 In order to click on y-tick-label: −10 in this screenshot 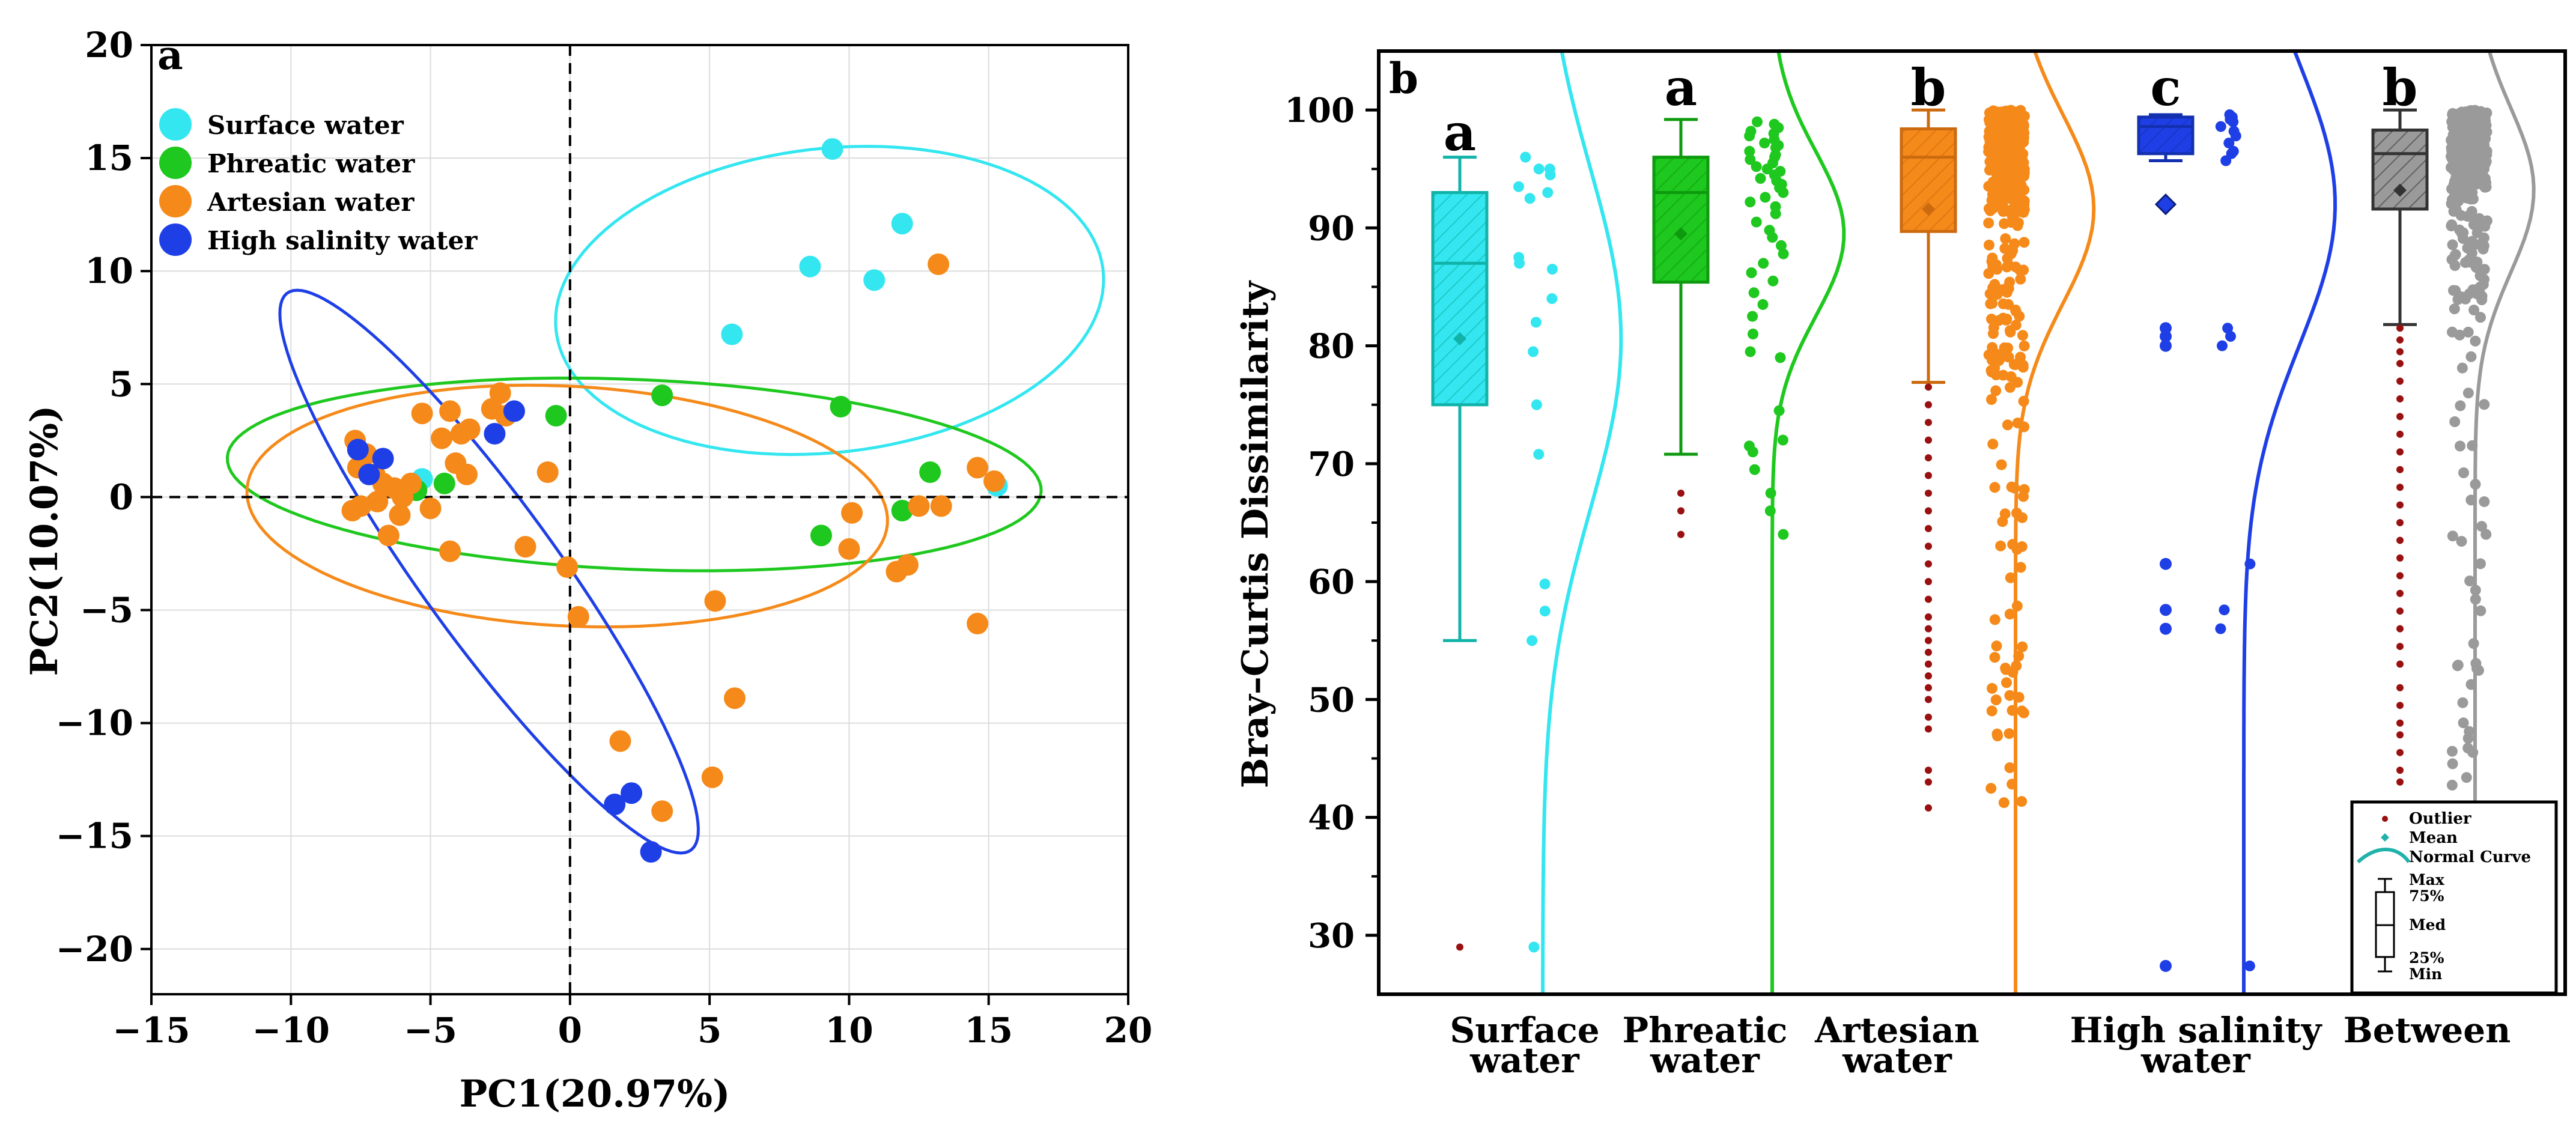, I will do `click(95, 724)`.